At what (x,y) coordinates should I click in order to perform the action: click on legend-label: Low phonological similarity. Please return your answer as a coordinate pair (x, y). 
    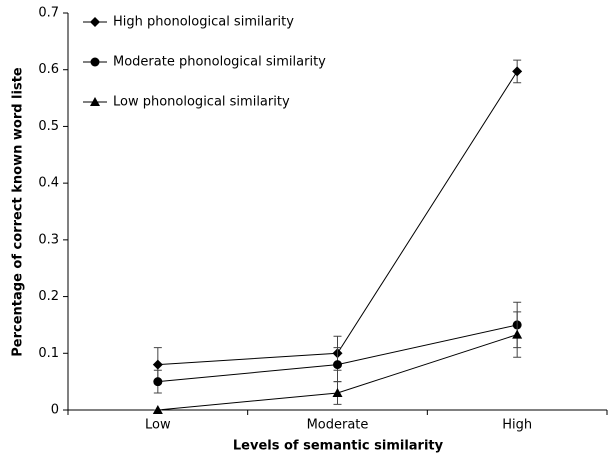
    Looking at the image, I should click on (201, 102).